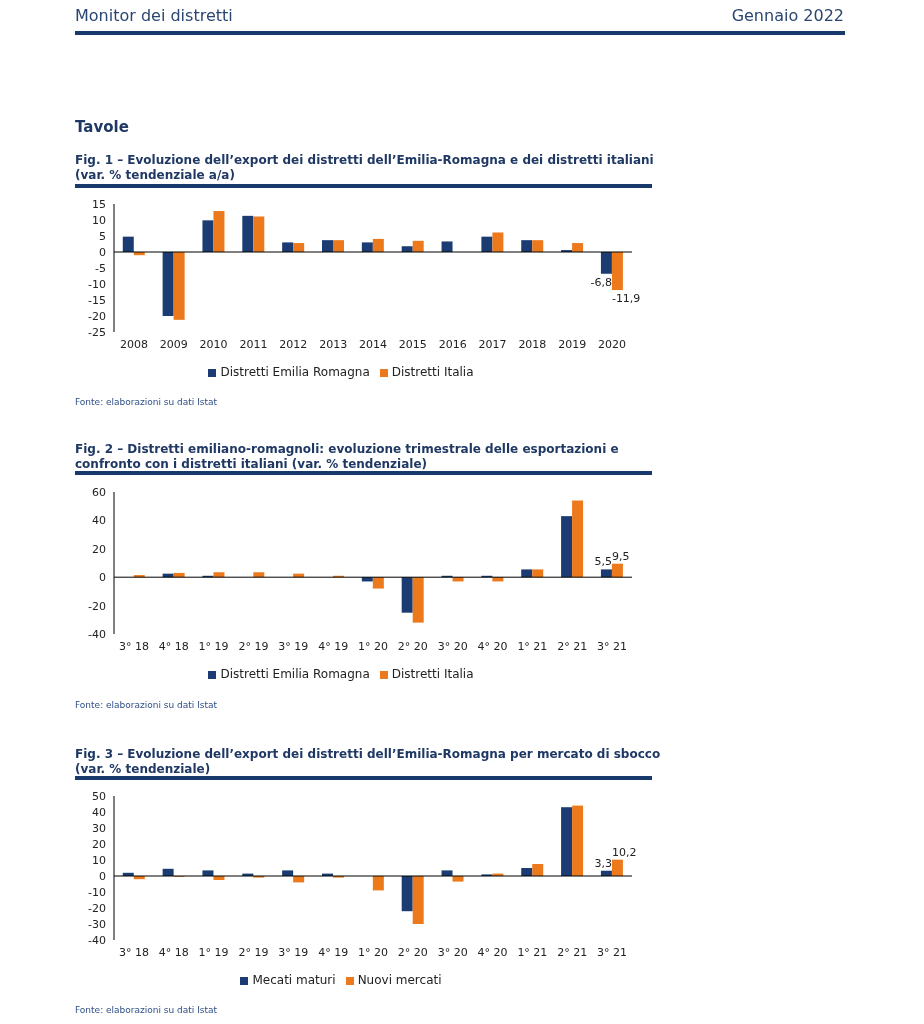 The height and width of the screenshot is (1024, 924). What do you see at coordinates (97, 332) in the screenshot?
I see `y-tick-label: -25` at bounding box center [97, 332].